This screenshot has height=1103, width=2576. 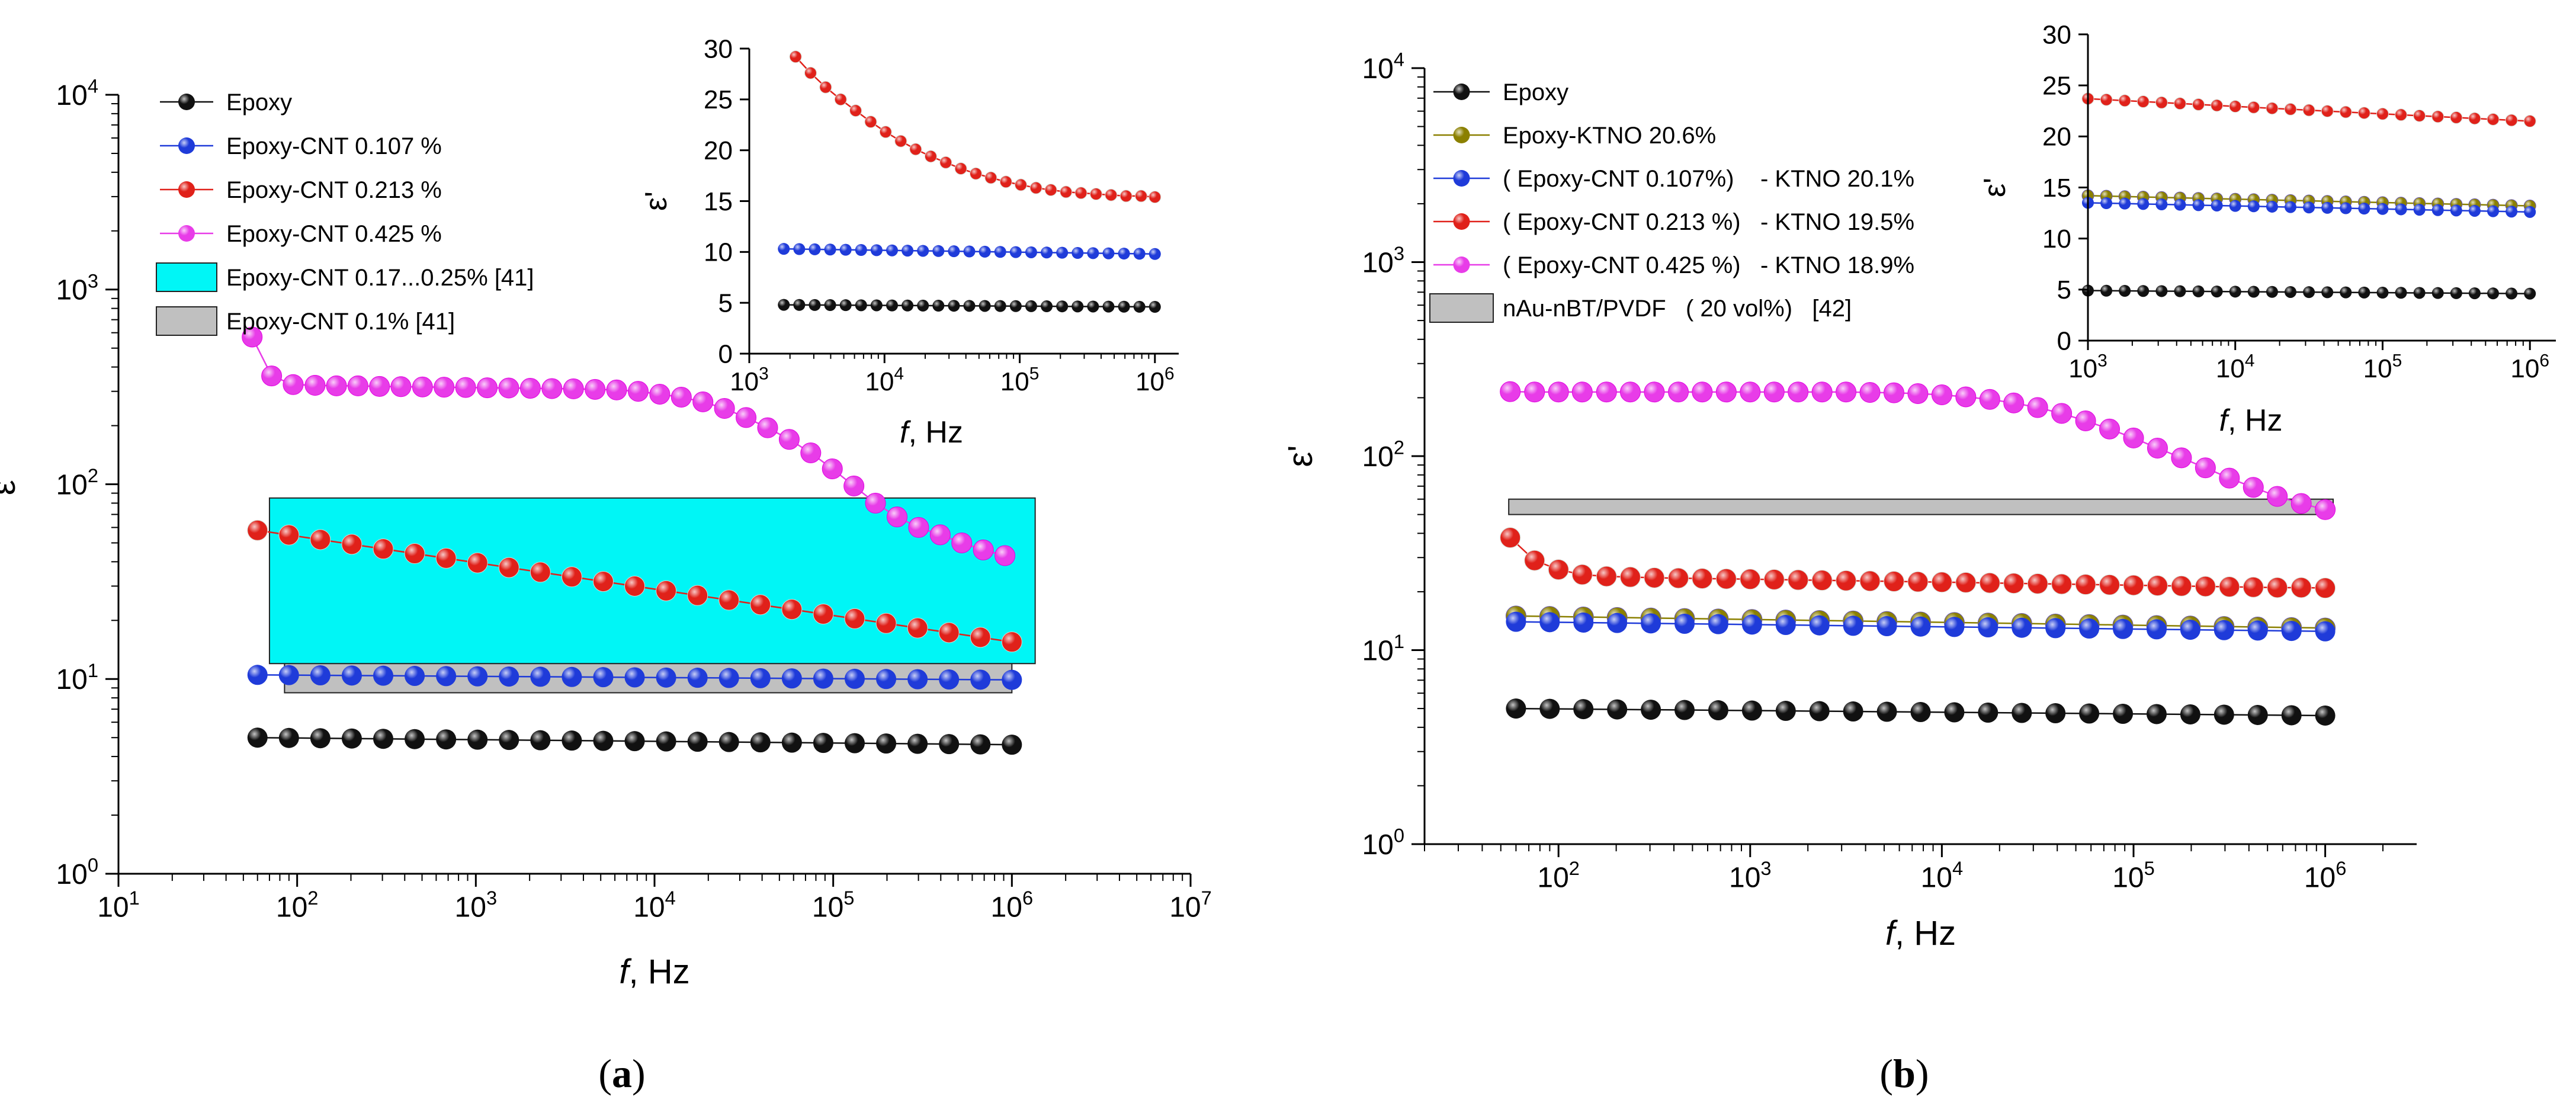 I want to click on y-axis-label: ε', so click(x=12, y=484).